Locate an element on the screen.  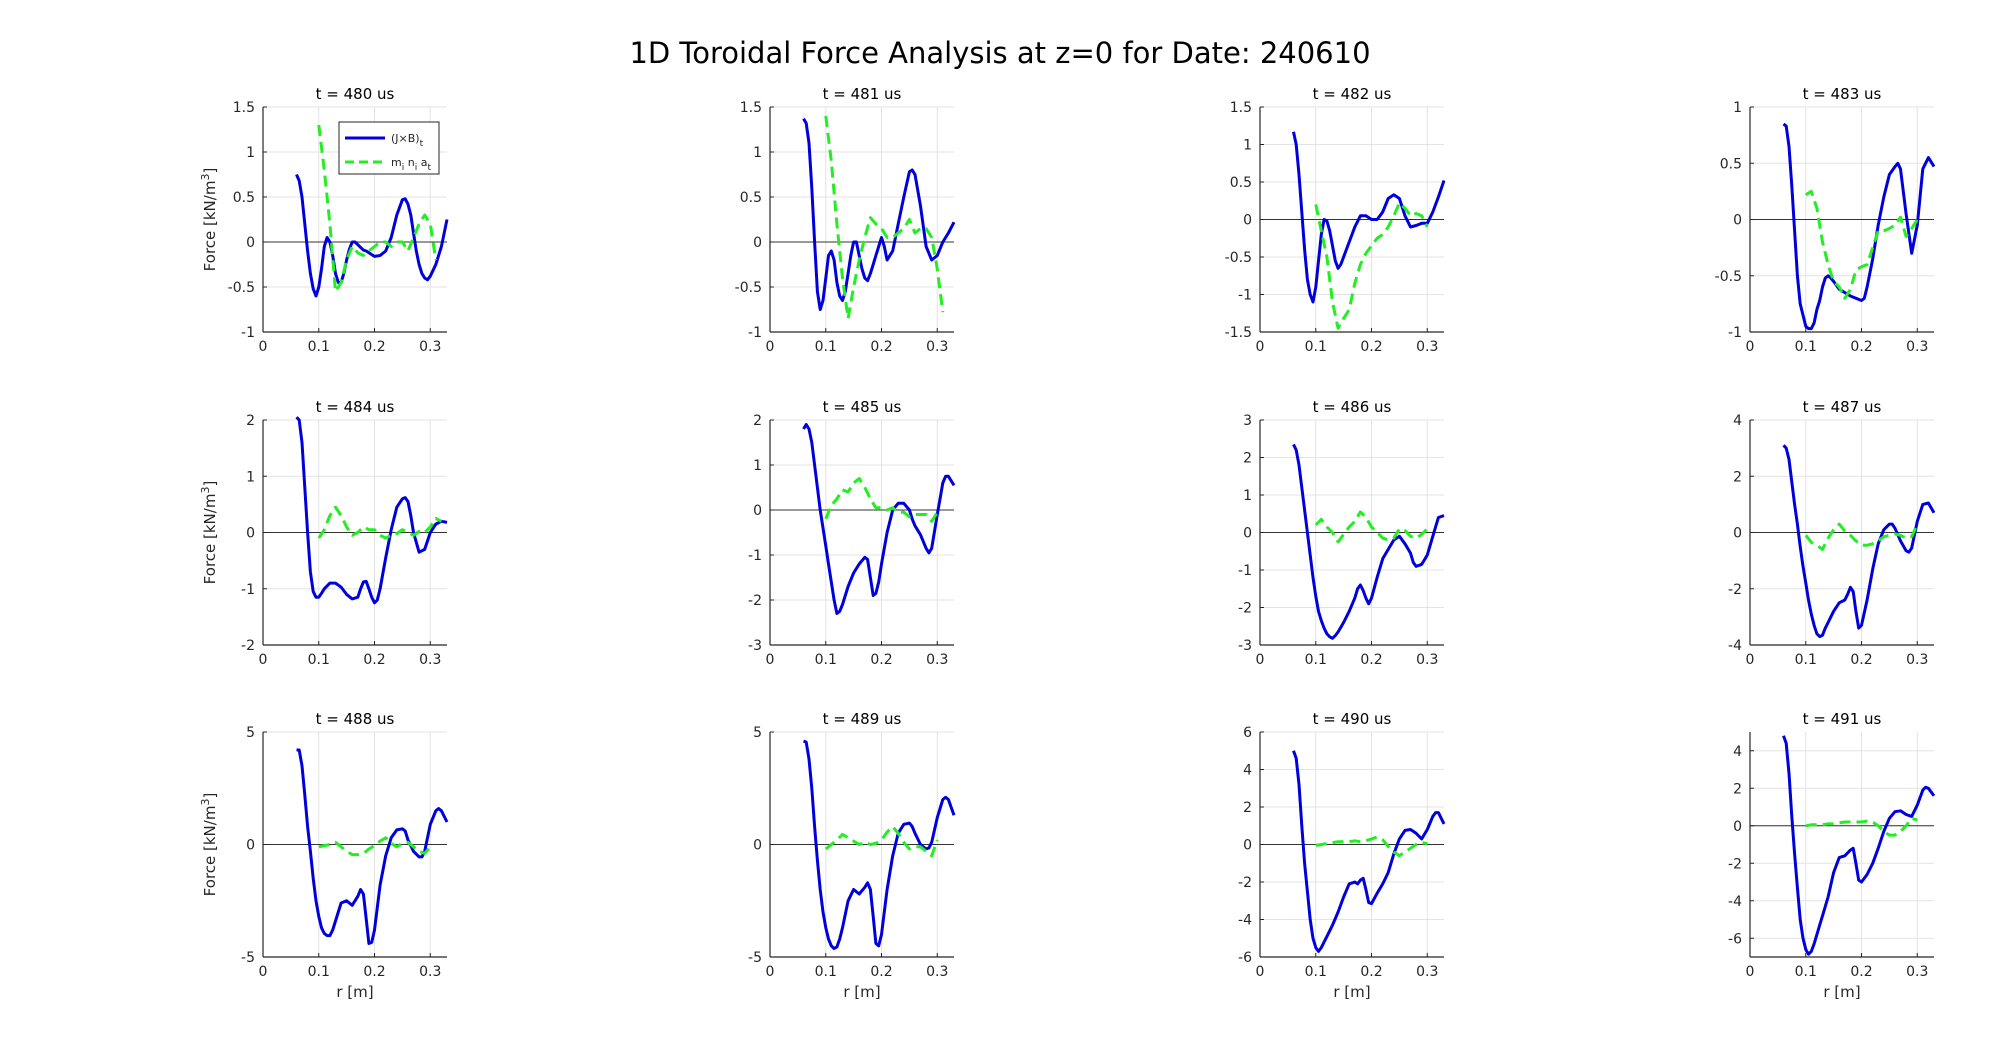
y-tick-label: 6 is located at coordinates (1247, 733).